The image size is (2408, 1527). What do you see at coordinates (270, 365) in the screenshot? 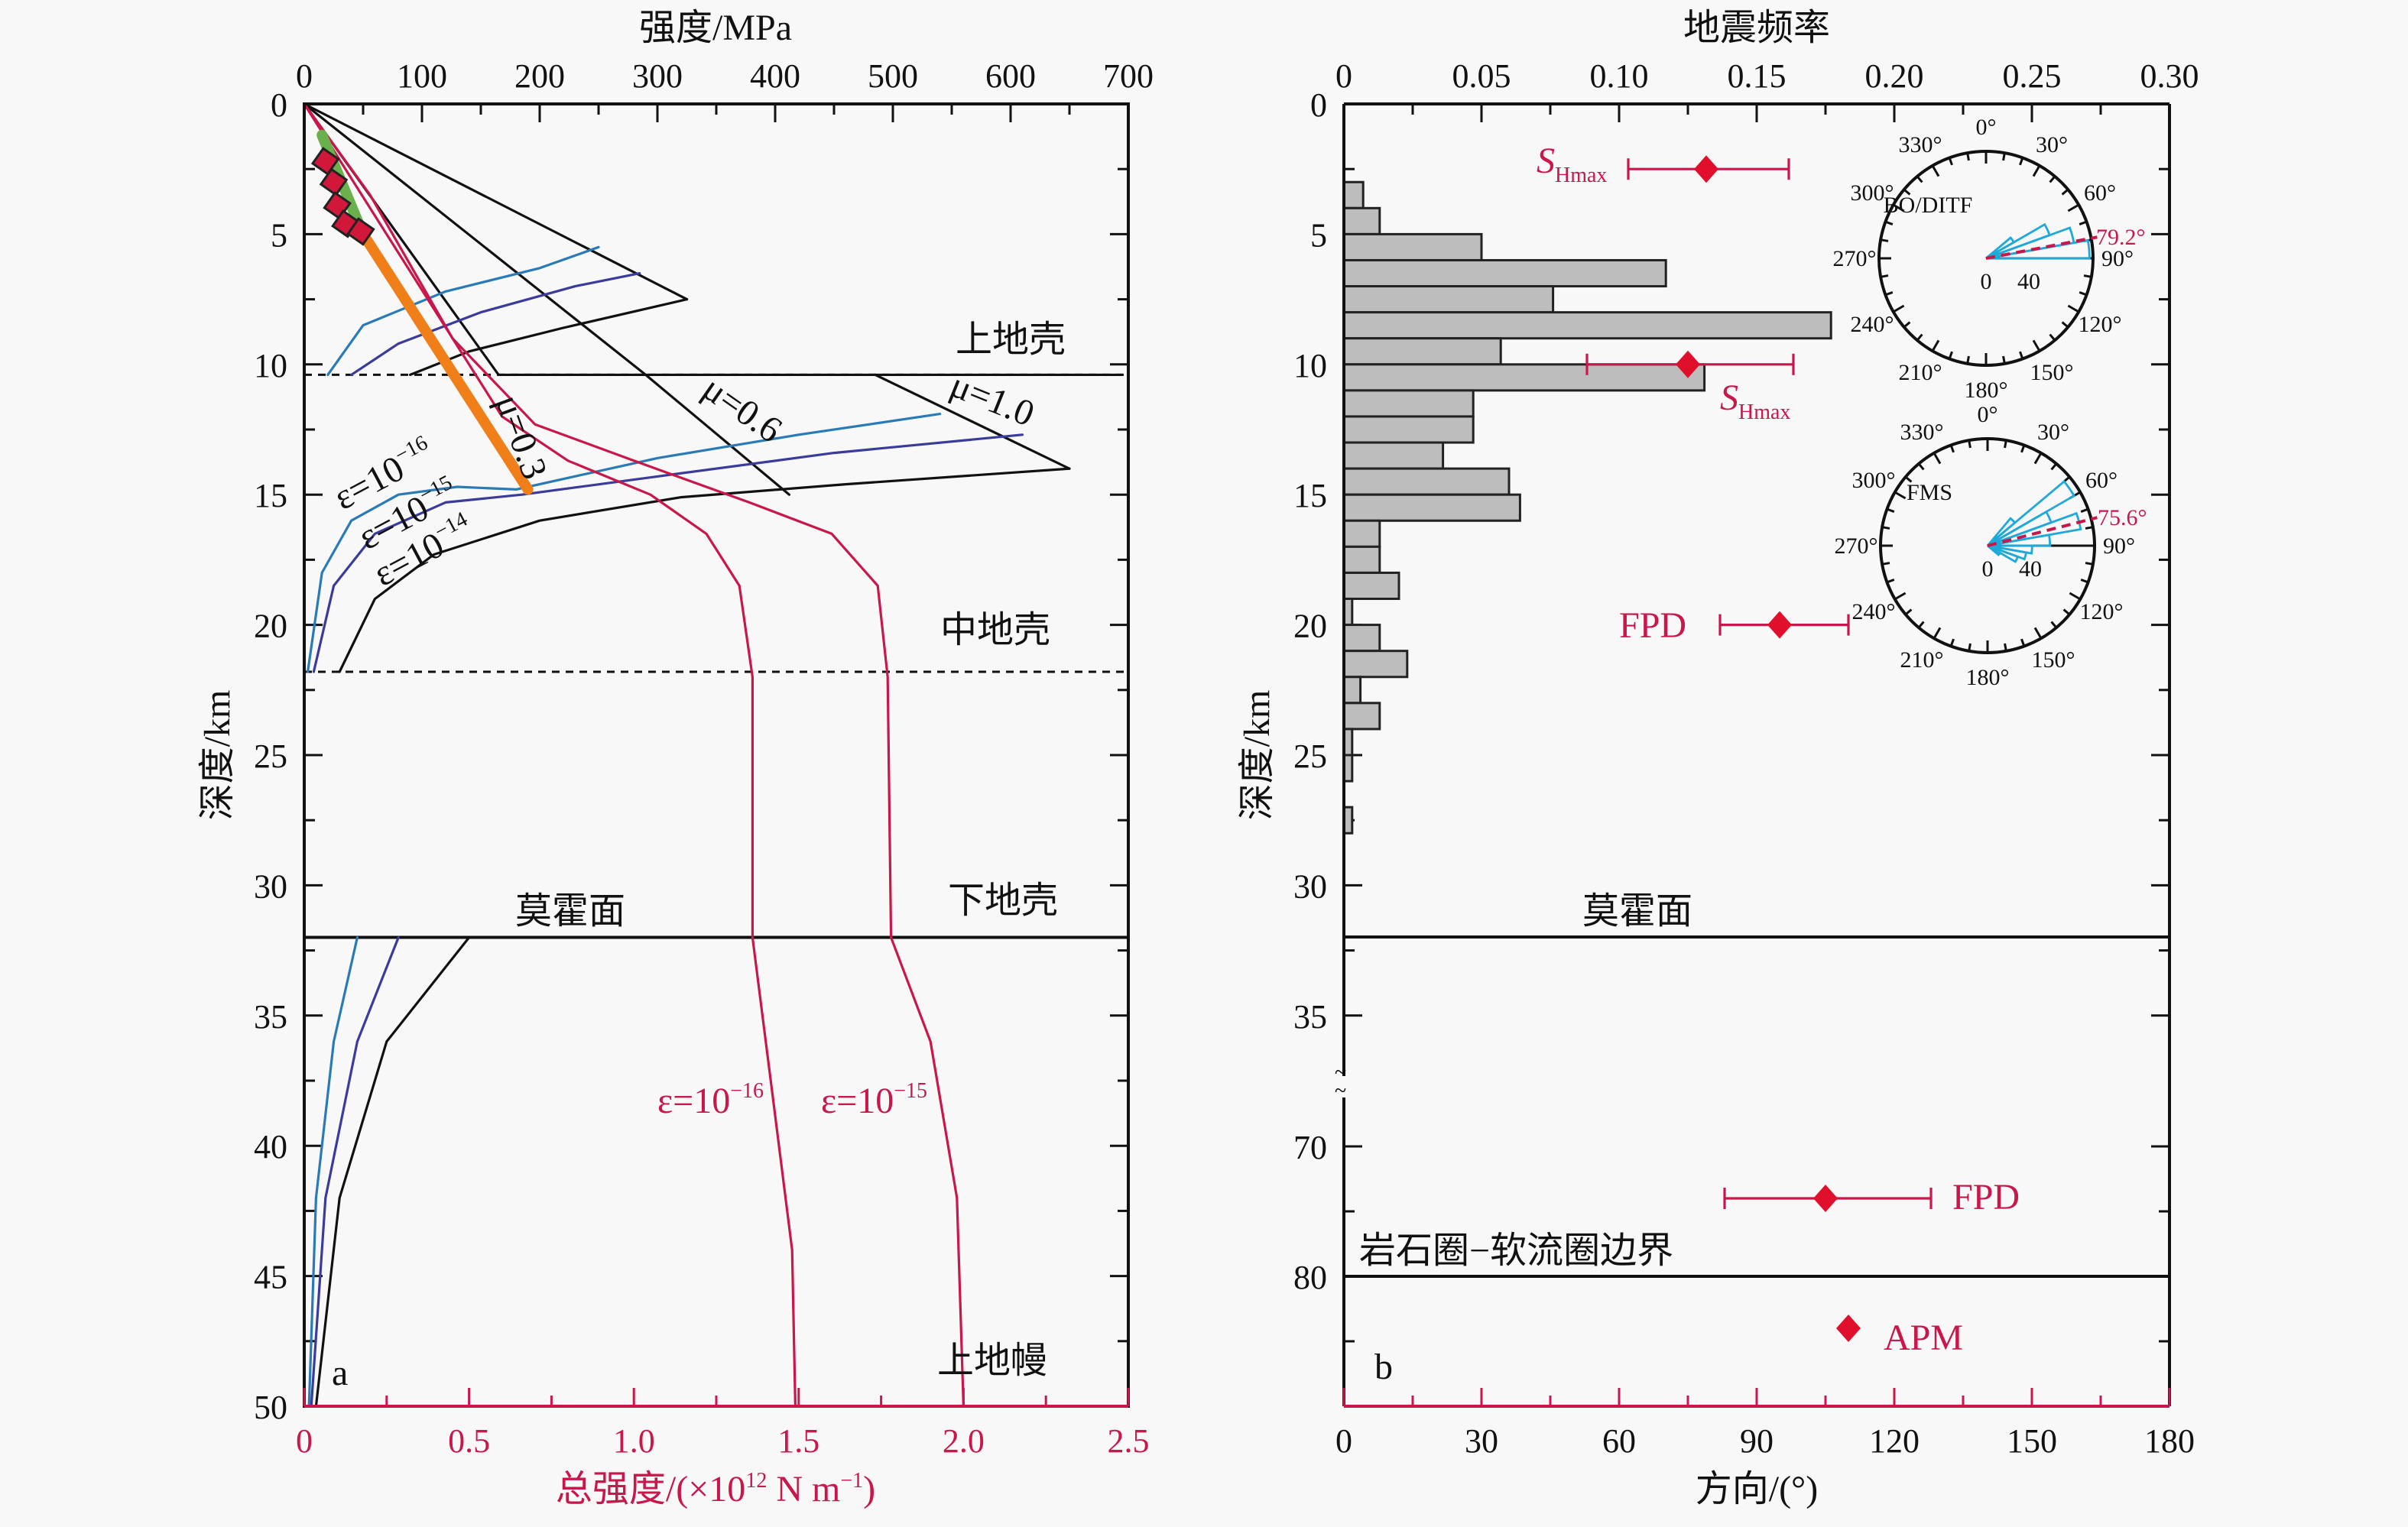
I see `y-tick-label-a: 10` at bounding box center [270, 365].